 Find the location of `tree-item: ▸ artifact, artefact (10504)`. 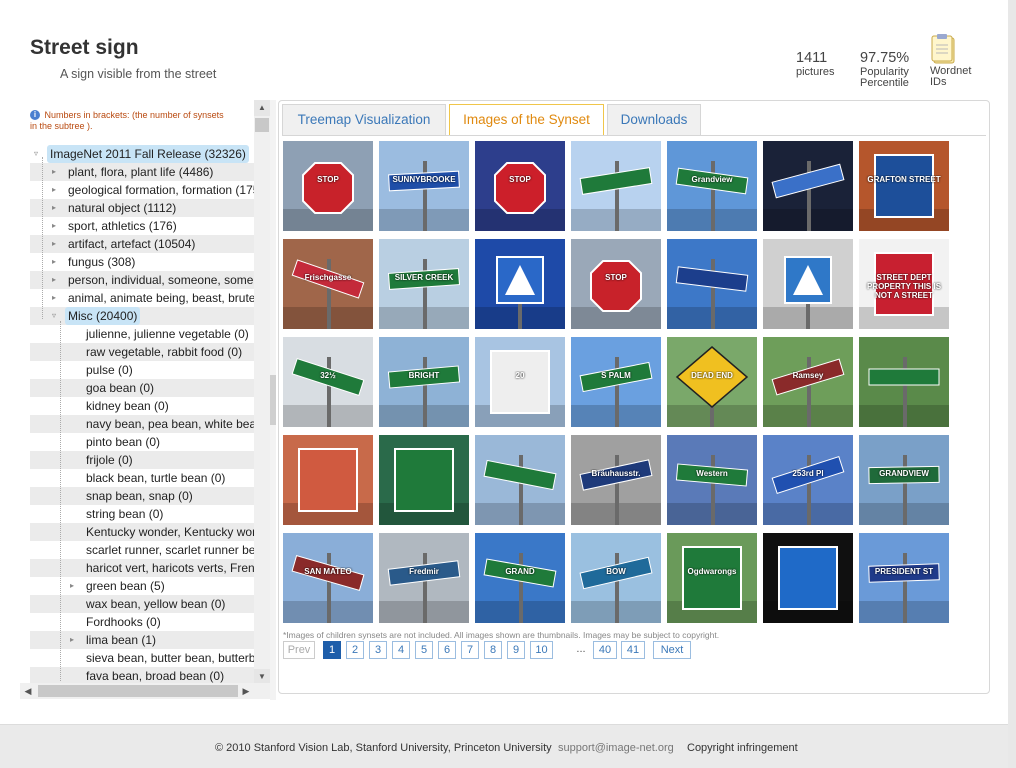

tree-item: ▸ artifact, artefact (10504) is located at coordinates (142, 244).